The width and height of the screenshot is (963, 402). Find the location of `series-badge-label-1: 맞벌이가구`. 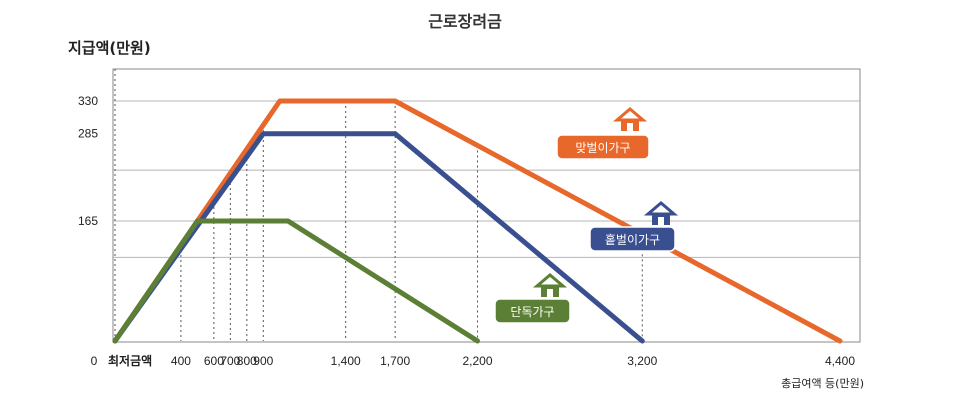

series-badge-label-1: 맞벌이가구 is located at coordinates (602, 148).